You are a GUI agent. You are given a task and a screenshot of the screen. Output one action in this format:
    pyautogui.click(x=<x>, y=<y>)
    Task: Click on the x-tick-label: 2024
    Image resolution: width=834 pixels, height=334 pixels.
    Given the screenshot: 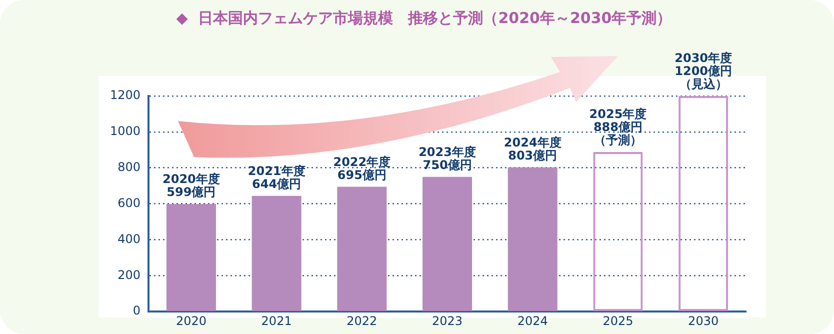 What is the action you would take?
    pyautogui.click(x=532, y=321)
    